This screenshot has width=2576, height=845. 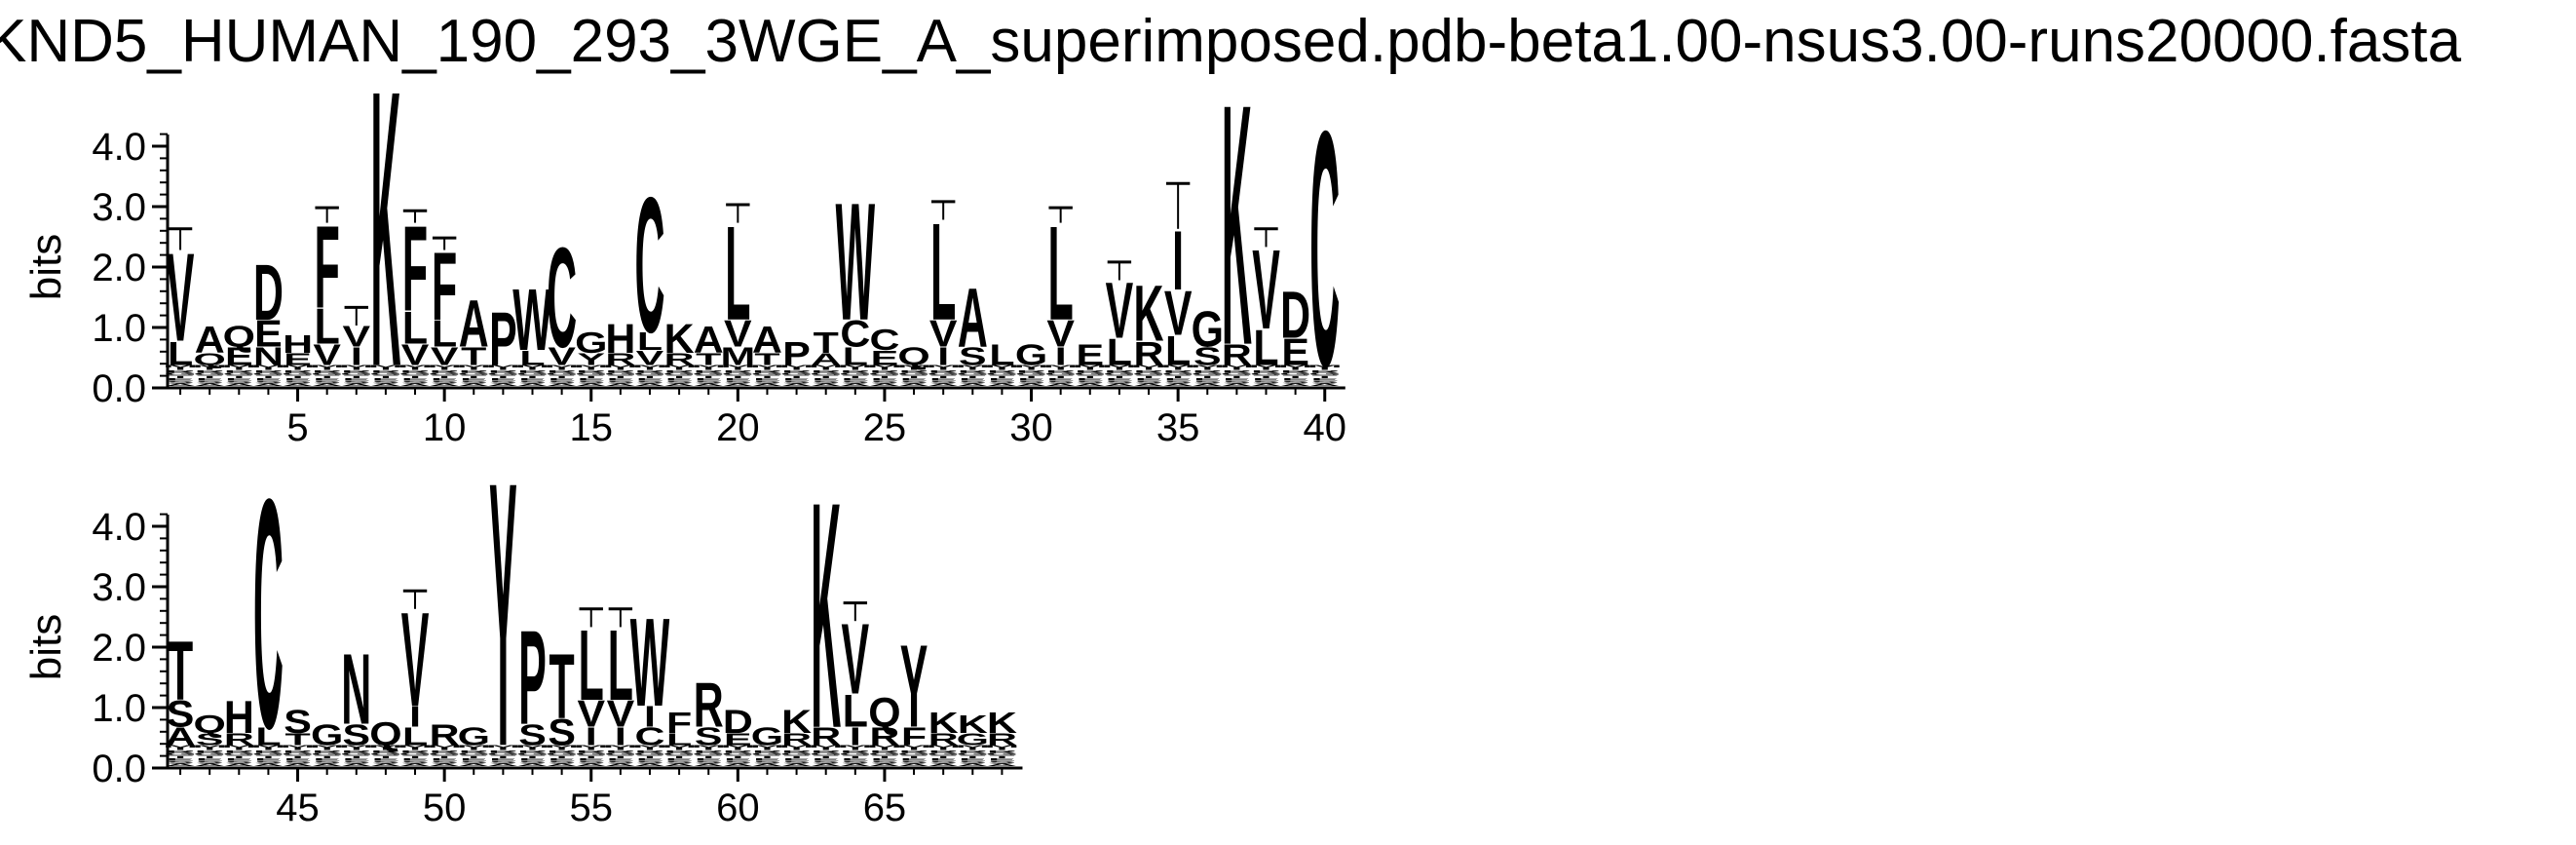 What do you see at coordinates (1324, 428) in the screenshot?
I see `x-tick-label: 40` at bounding box center [1324, 428].